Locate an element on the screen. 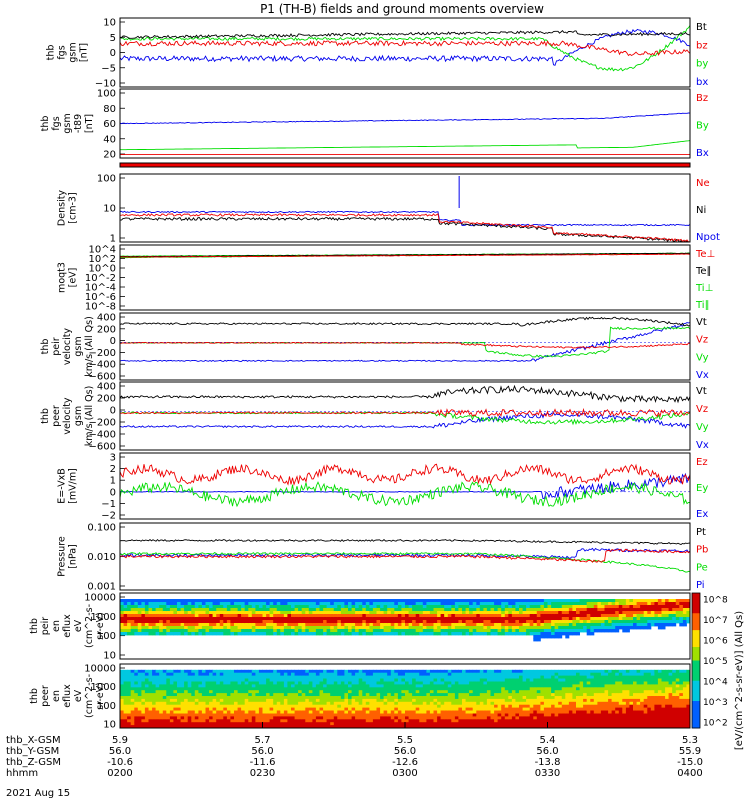 The height and width of the screenshot is (804, 750). legend-3: Ti∥ is located at coordinates (702, 305).